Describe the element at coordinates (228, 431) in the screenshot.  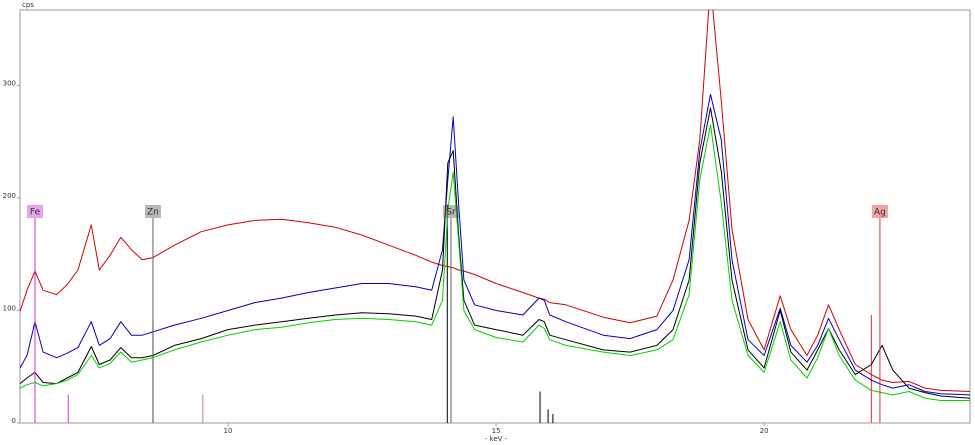
I see `x-tick-label: 10` at that location.